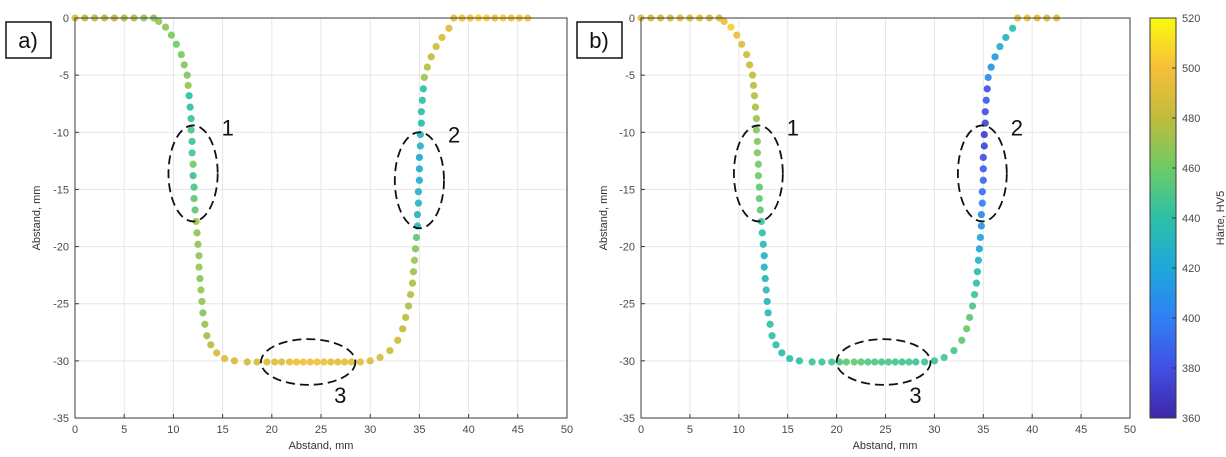 The height and width of the screenshot is (457, 1226). I want to click on panel-a-annotation-ellipse, so click(419, 180).